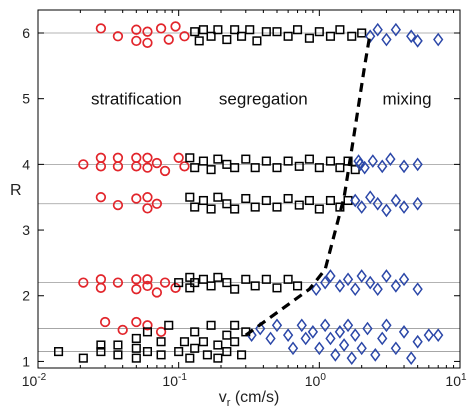 This screenshot has height=410, width=467. Describe the element at coordinates (406, 99) in the screenshot. I see `region-label: mixing` at that location.